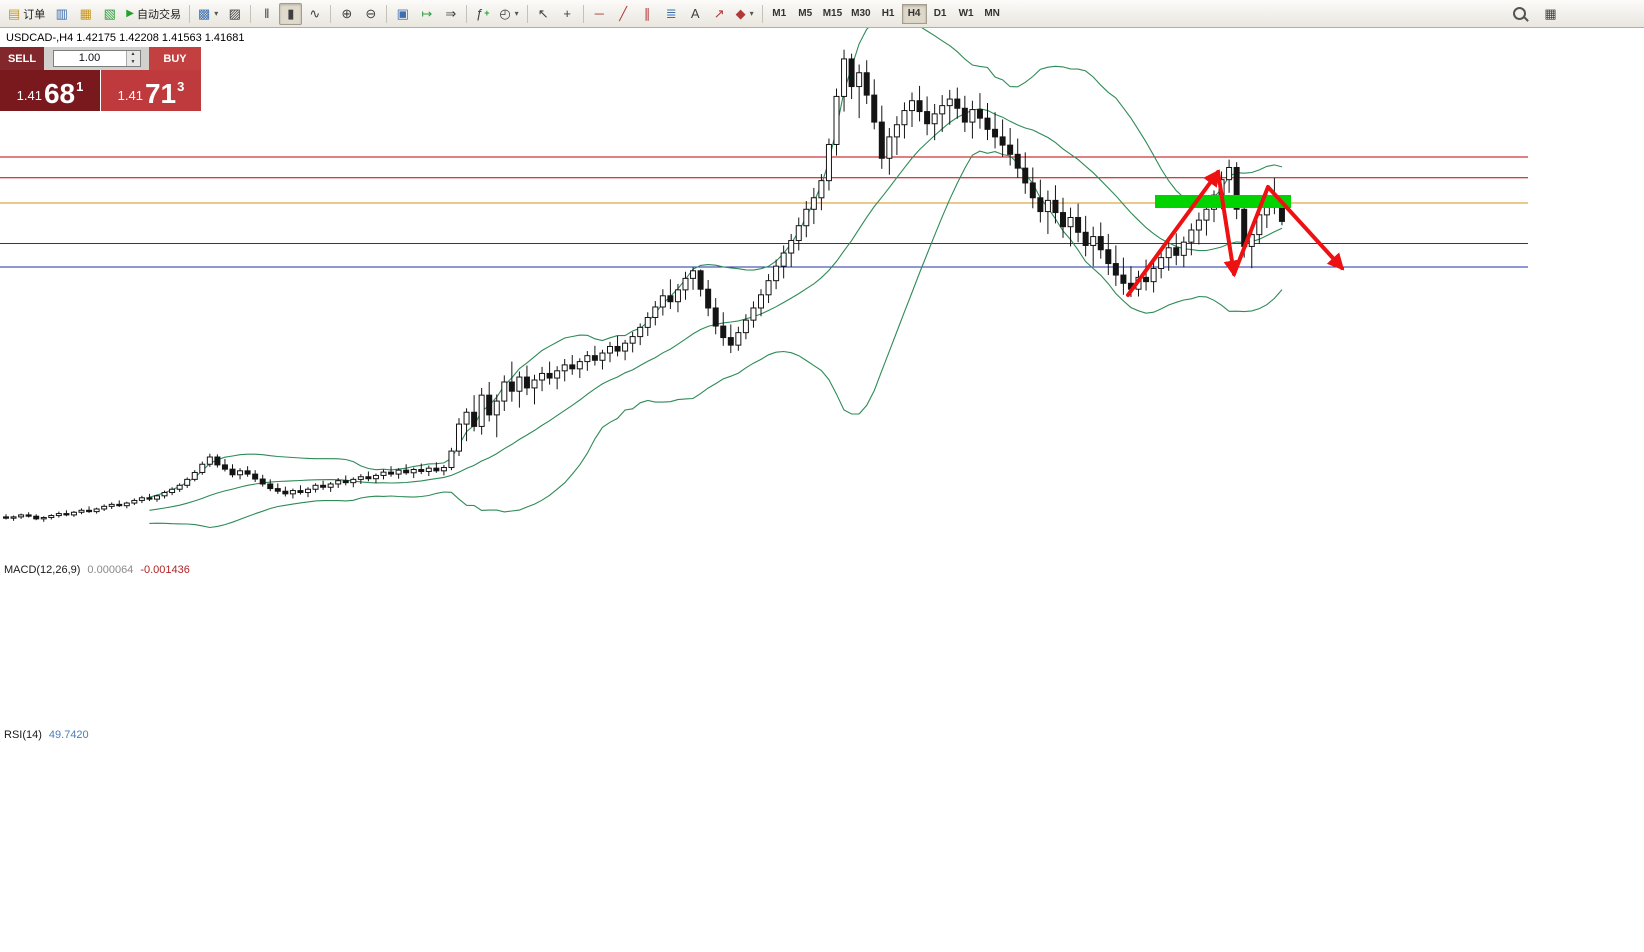 This screenshot has height=952, width=1644. I want to click on macd-signal-value: -0.001436, so click(165, 570).